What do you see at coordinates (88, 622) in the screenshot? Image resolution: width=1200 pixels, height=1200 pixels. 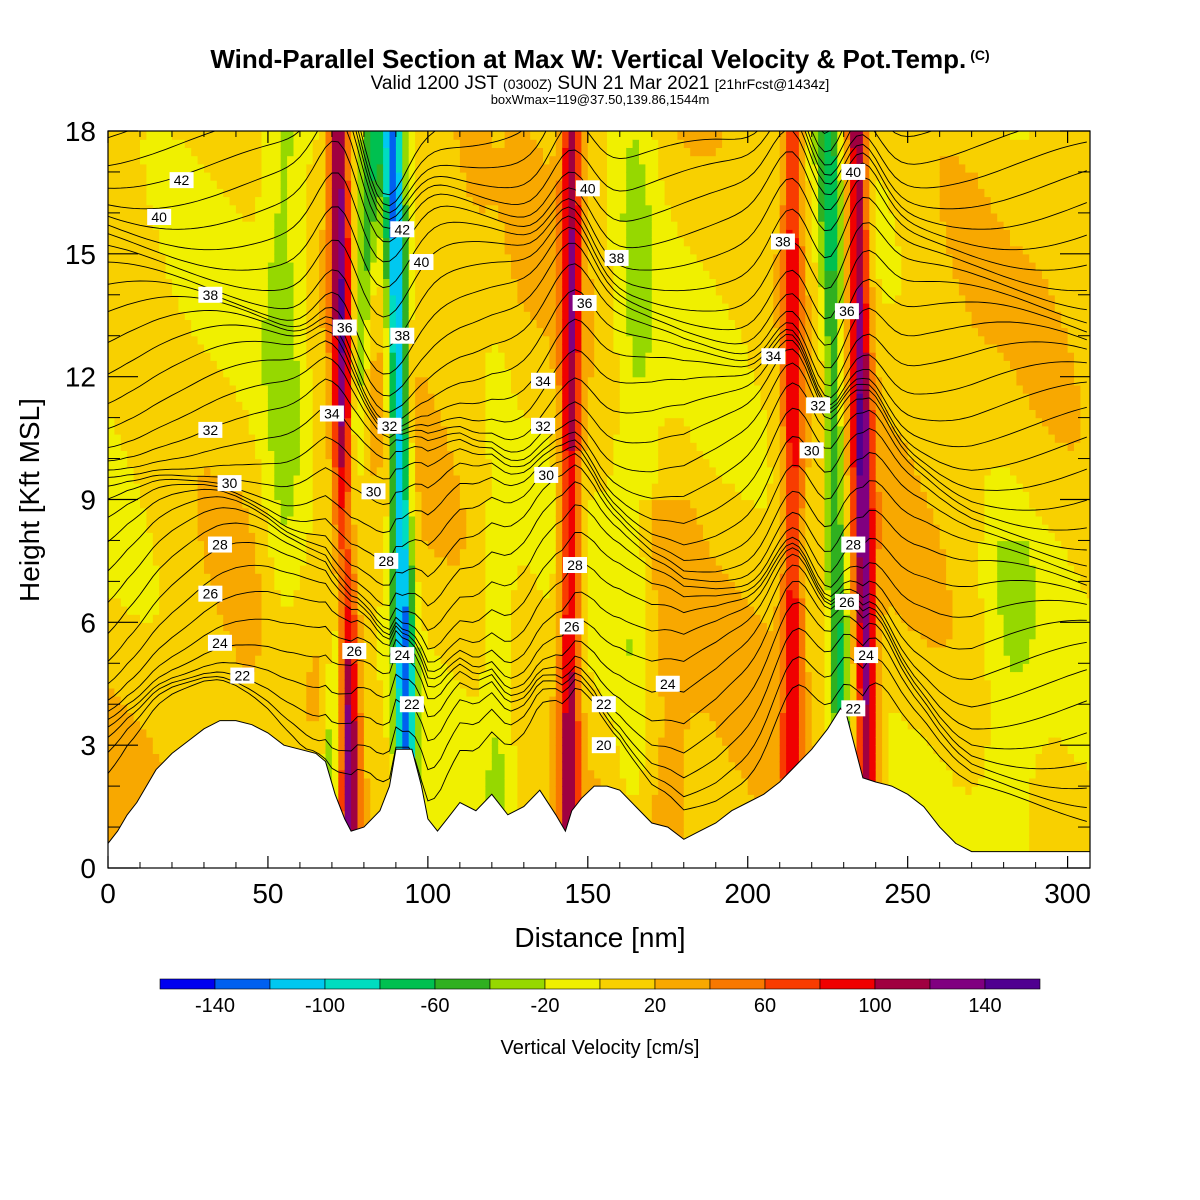 I see `y-tick-label: 6` at bounding box center [88, 622].